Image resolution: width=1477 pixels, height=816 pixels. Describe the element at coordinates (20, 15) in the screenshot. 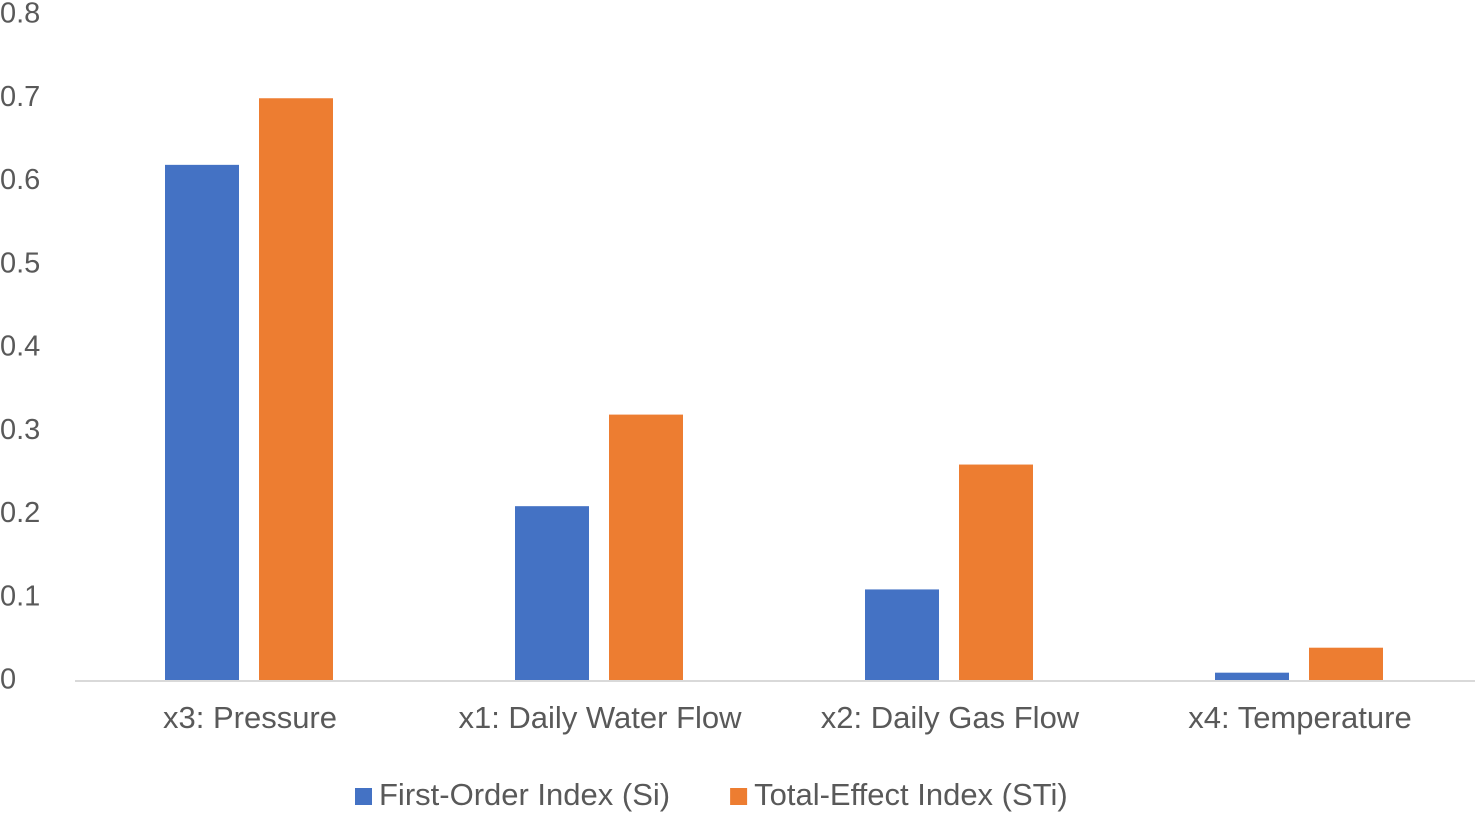

I see `y-tick-label: 0.8` at that location.